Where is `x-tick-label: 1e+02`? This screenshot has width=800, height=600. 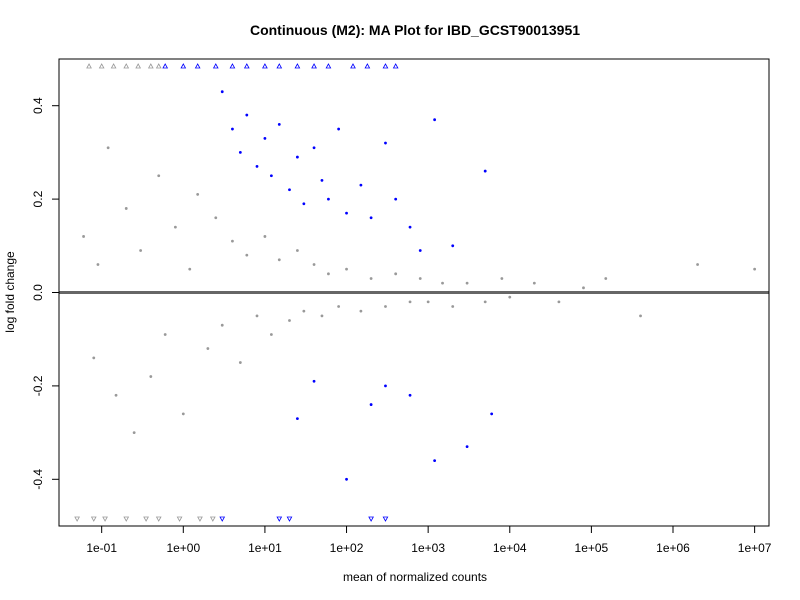 x-tick-label: 1e+02 is located at coordinates (347, 548).